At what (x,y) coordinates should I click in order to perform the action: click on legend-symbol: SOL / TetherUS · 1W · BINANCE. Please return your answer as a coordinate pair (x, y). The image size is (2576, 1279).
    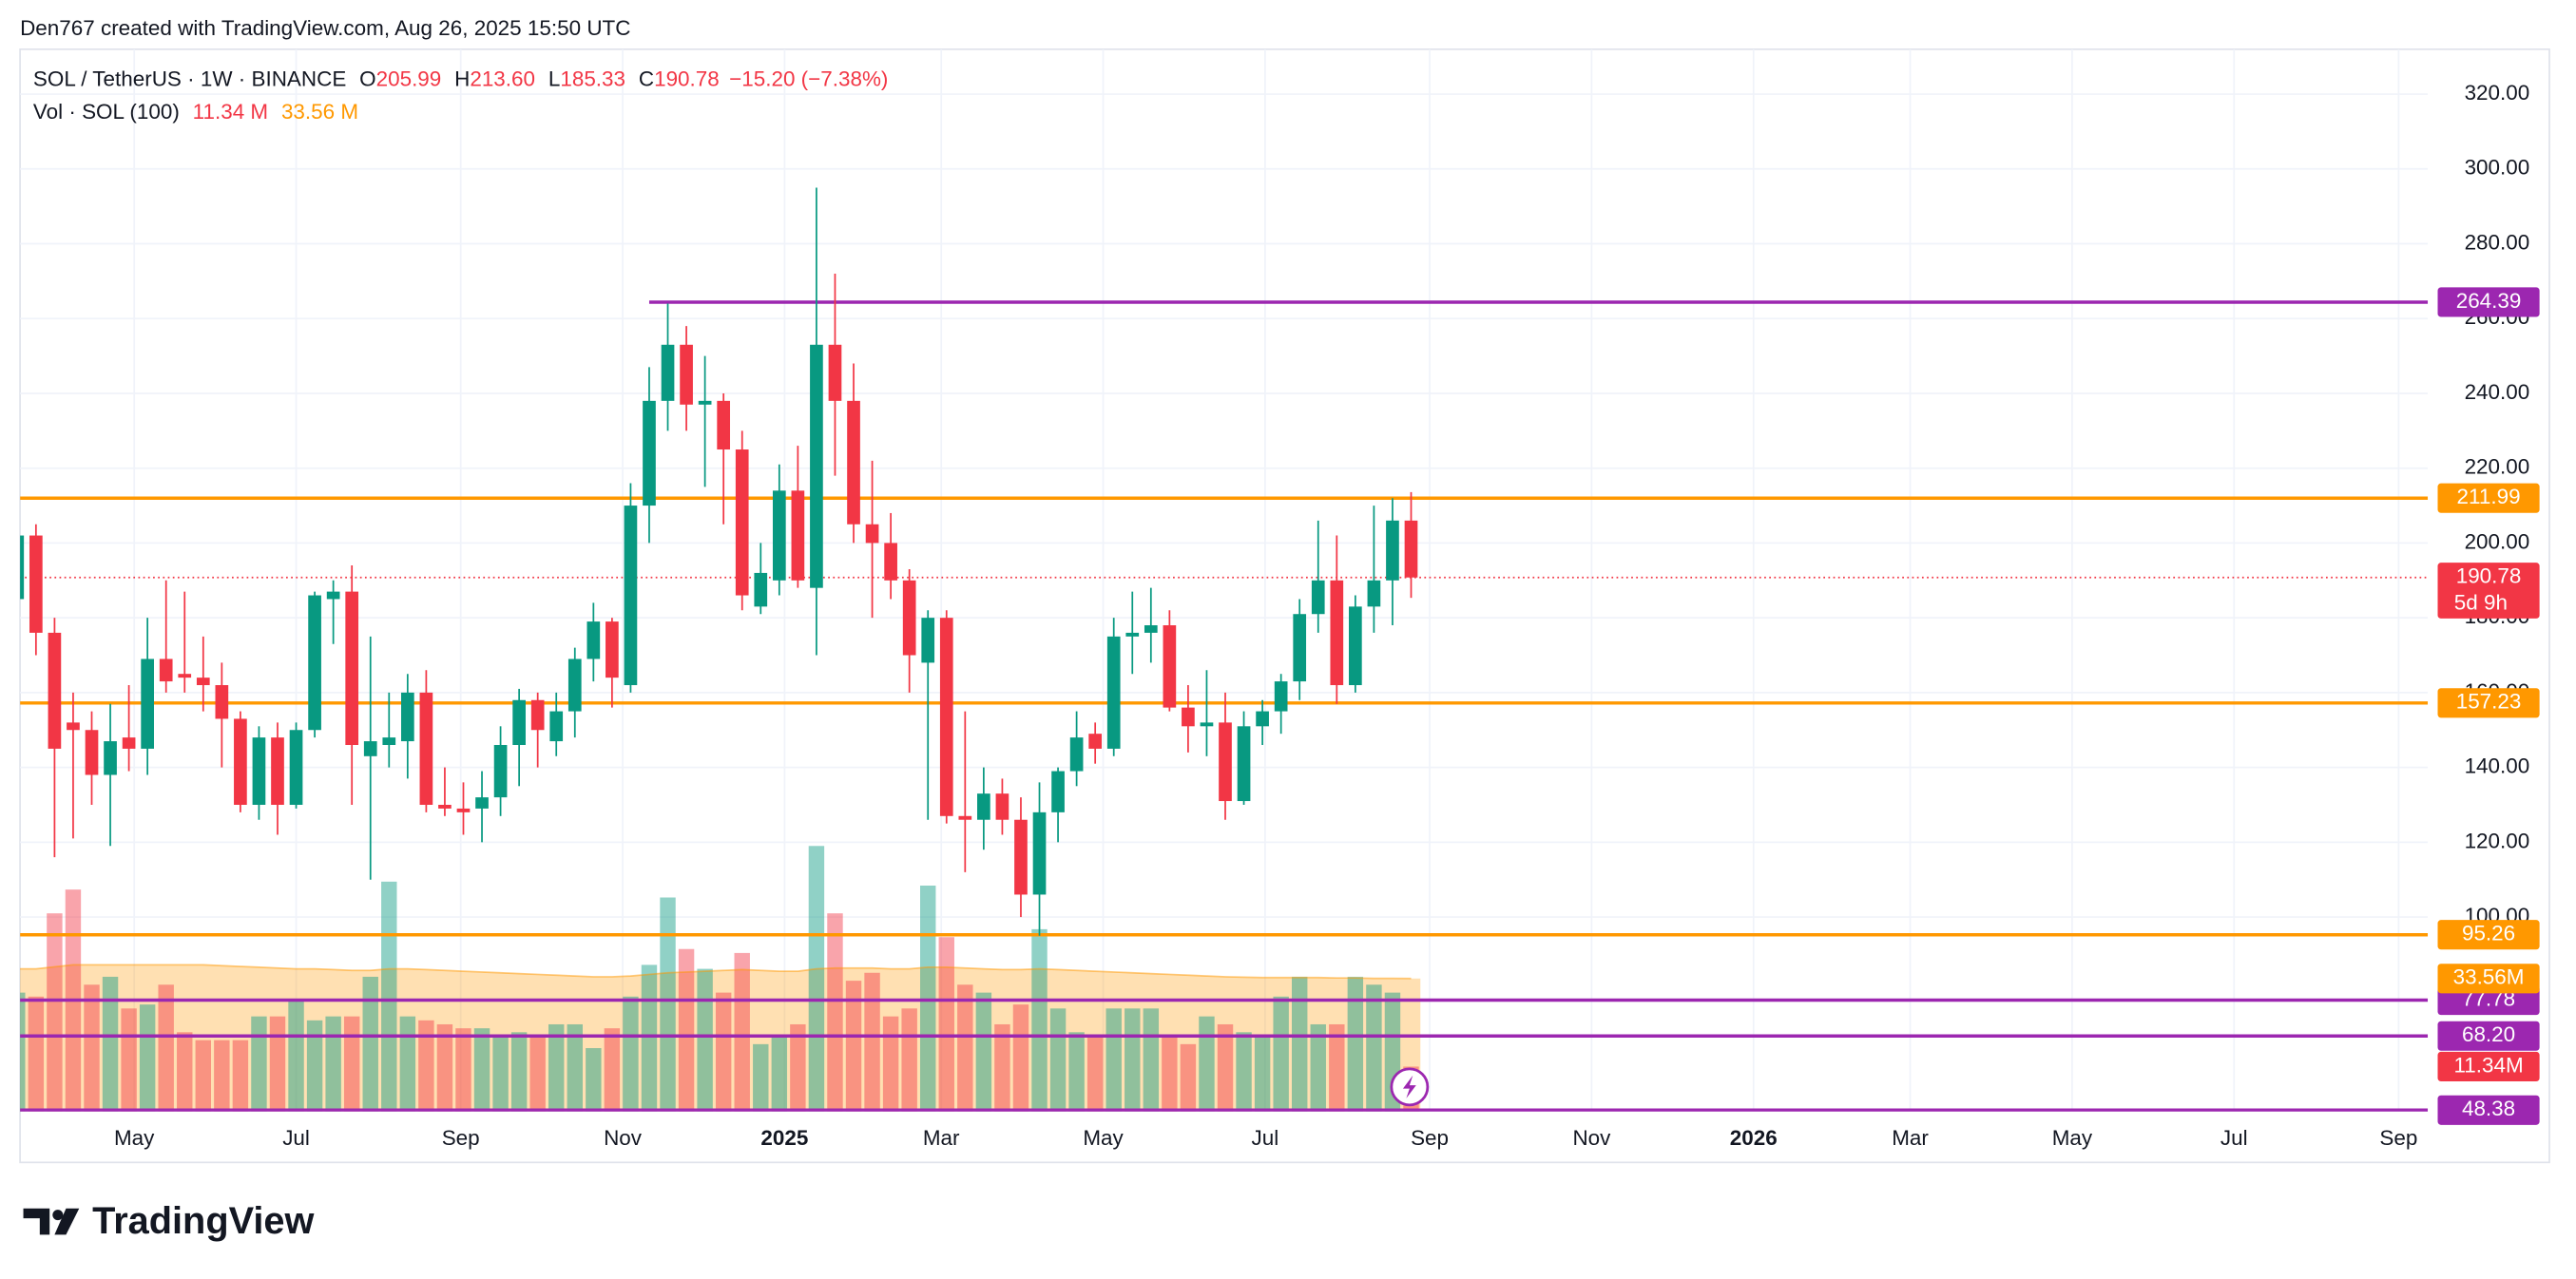
    Looking at the image, I should click on (190, 79).